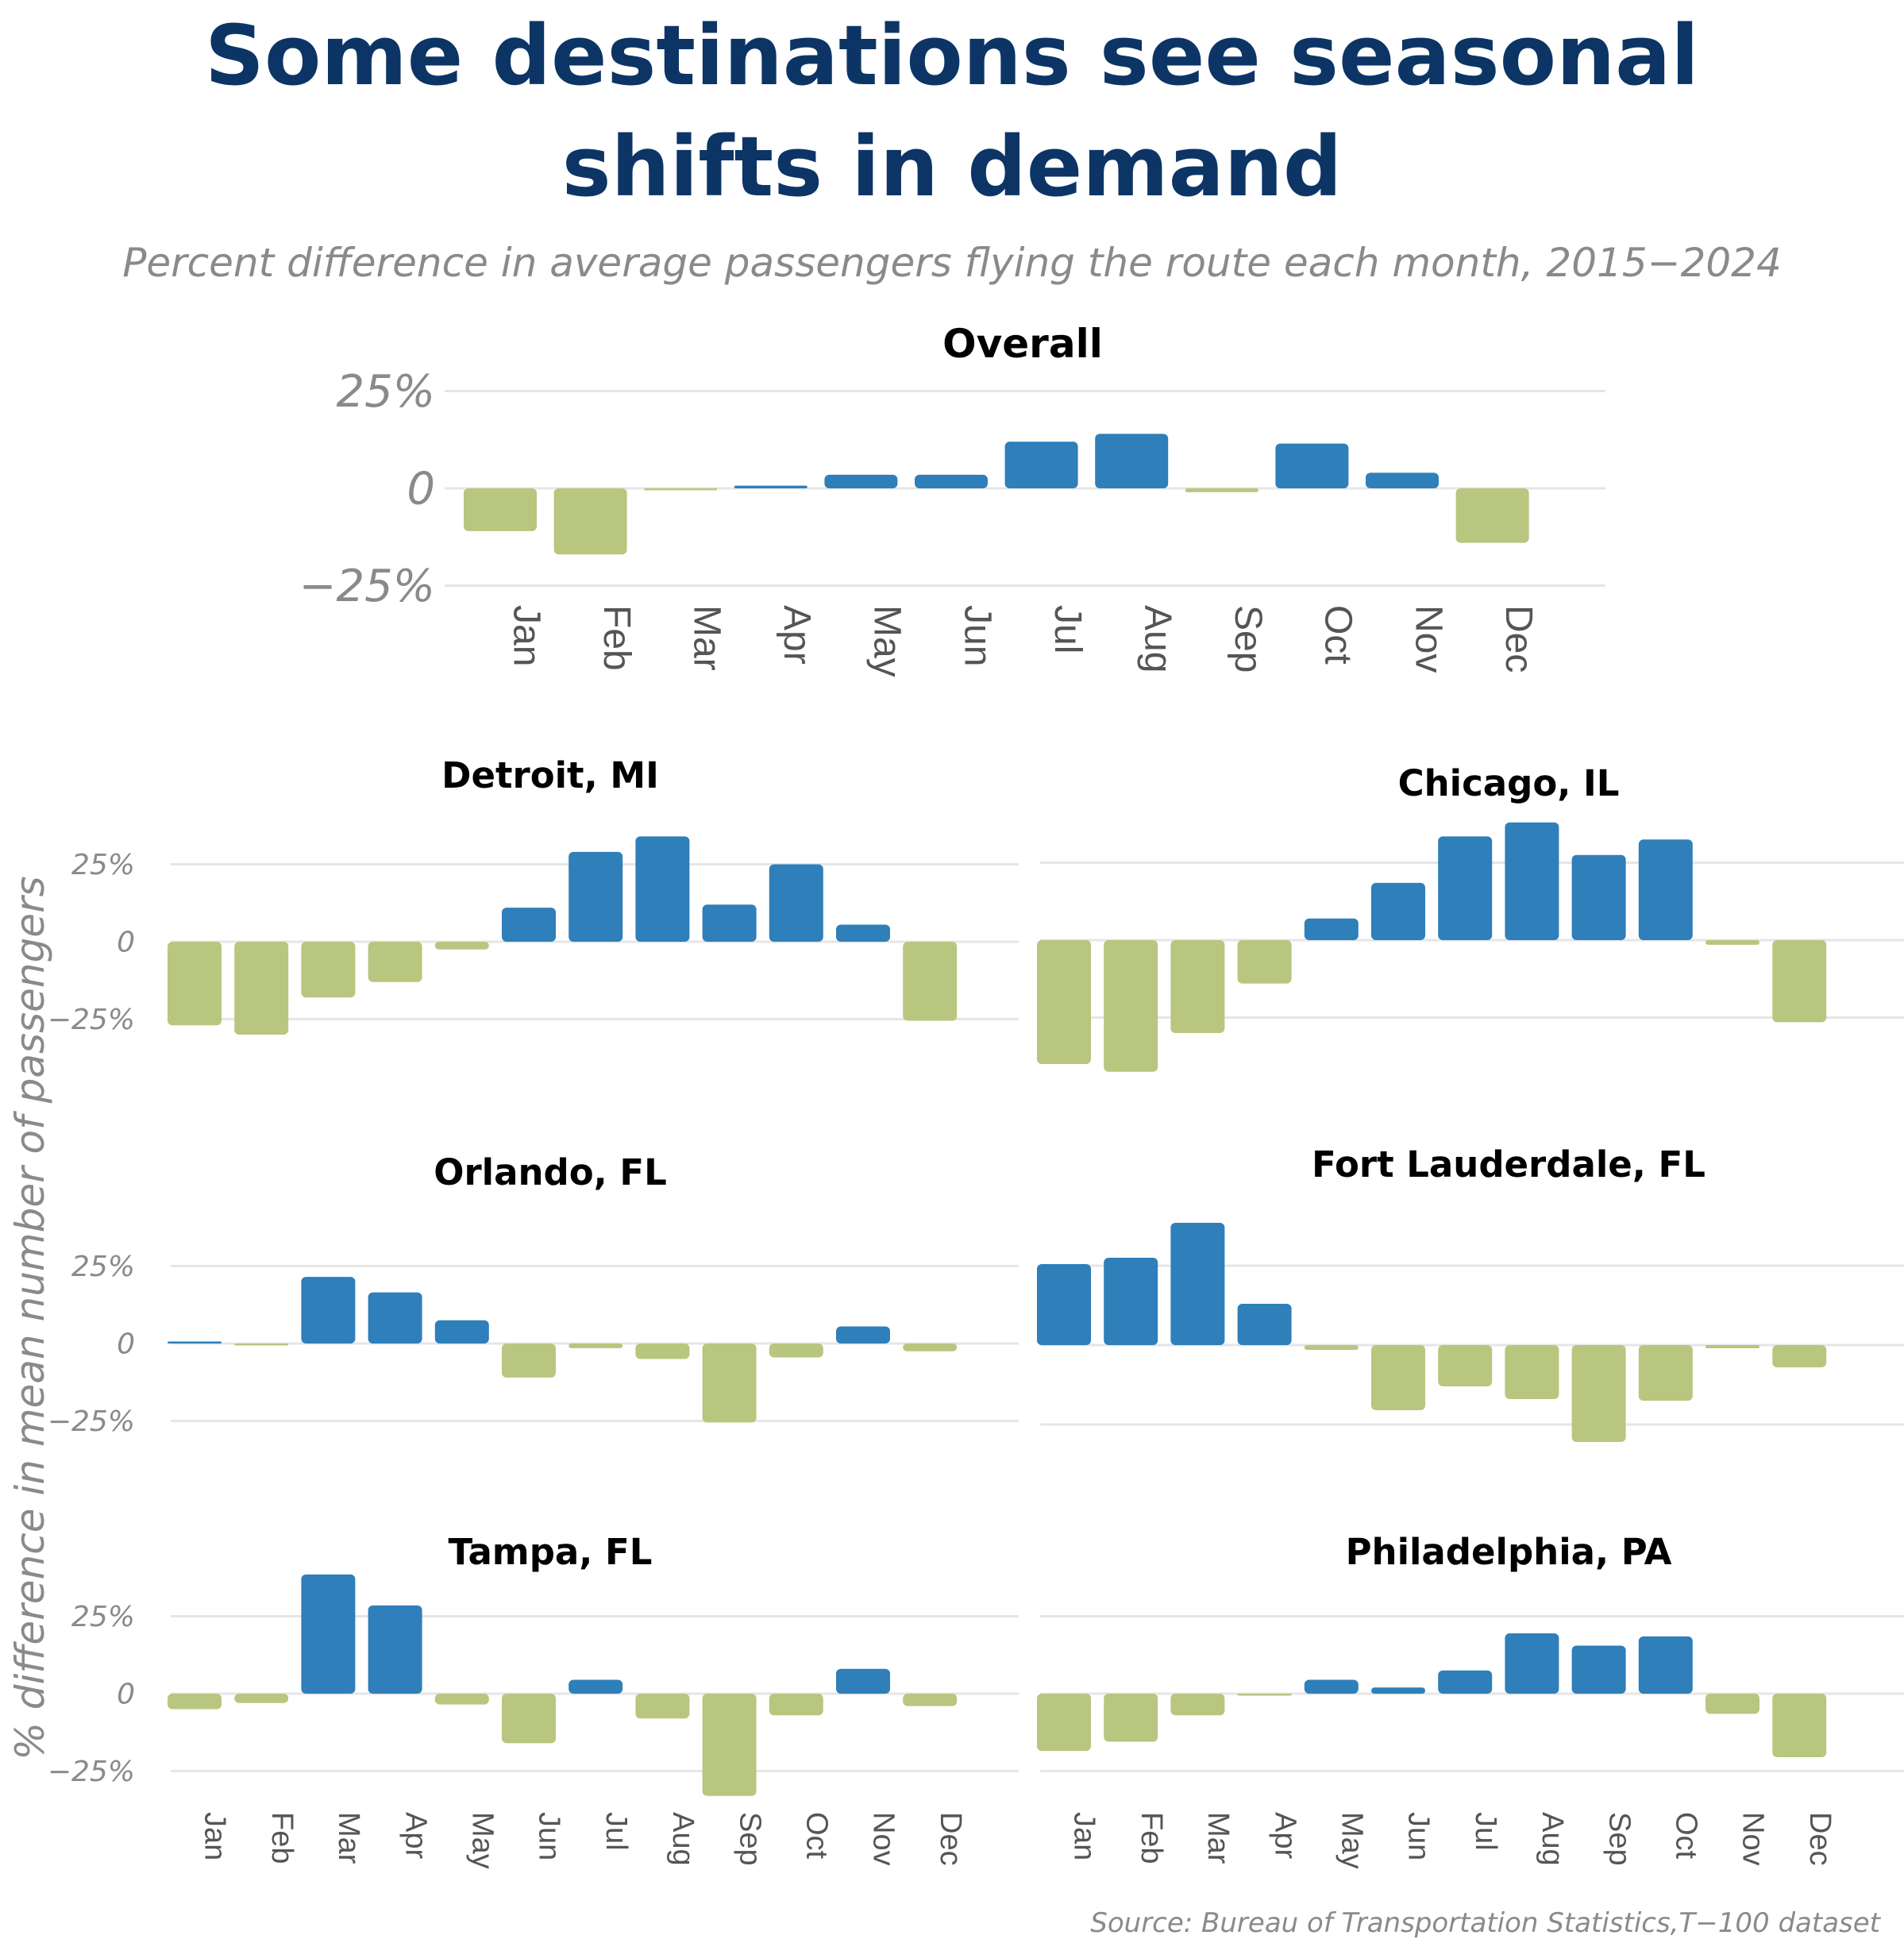 This screenshot has width=1904, height=1943. Describe the element at coordinates (526, 635) in the screenshot. I see `x-tick-label-jan: Jan` at that location.